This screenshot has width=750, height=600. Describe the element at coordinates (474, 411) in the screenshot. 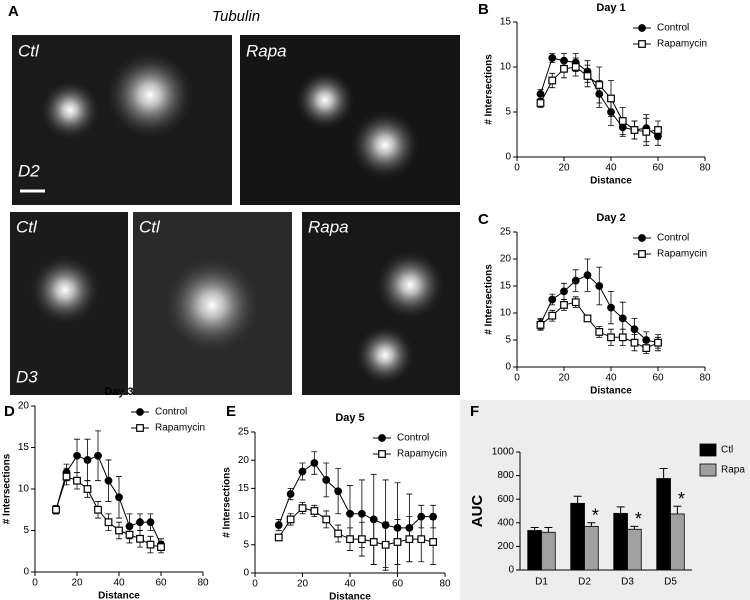

I see `panel-label: F` at that location.